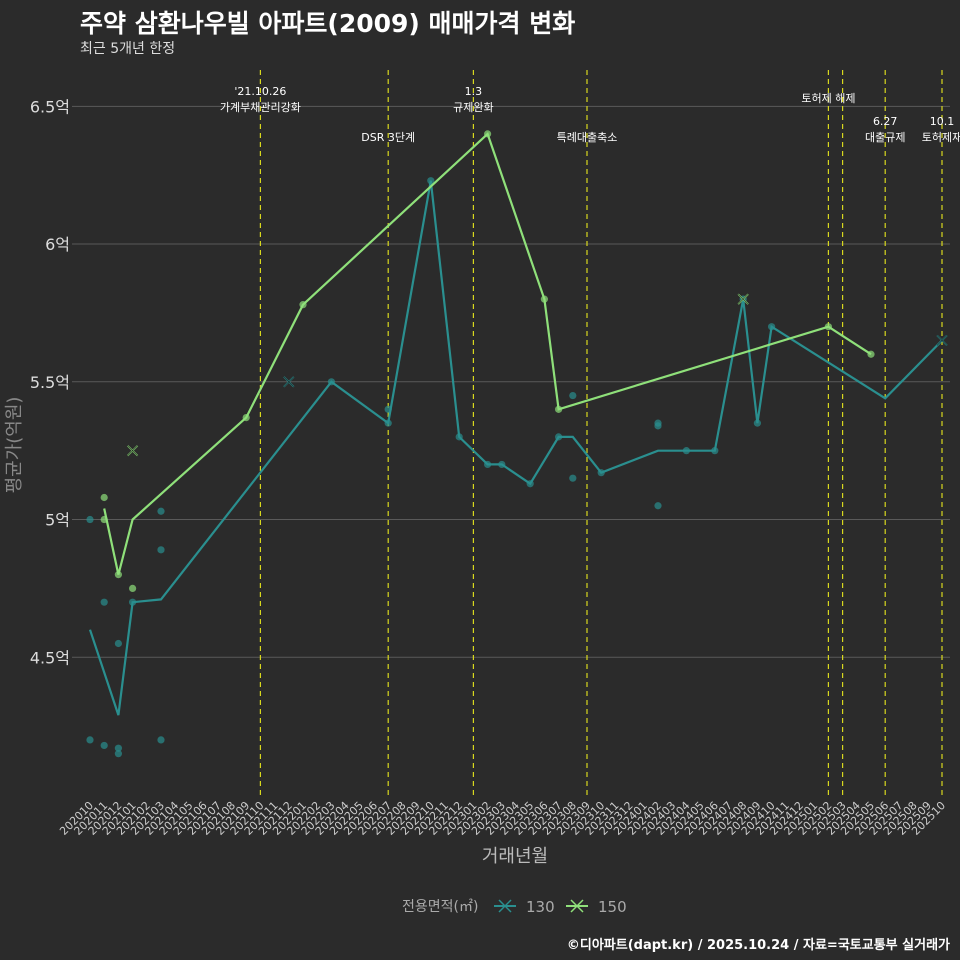  Describe the element at coordinates (260, 91) in the screenshot. I see `event-date: '21.10.26` at that location.